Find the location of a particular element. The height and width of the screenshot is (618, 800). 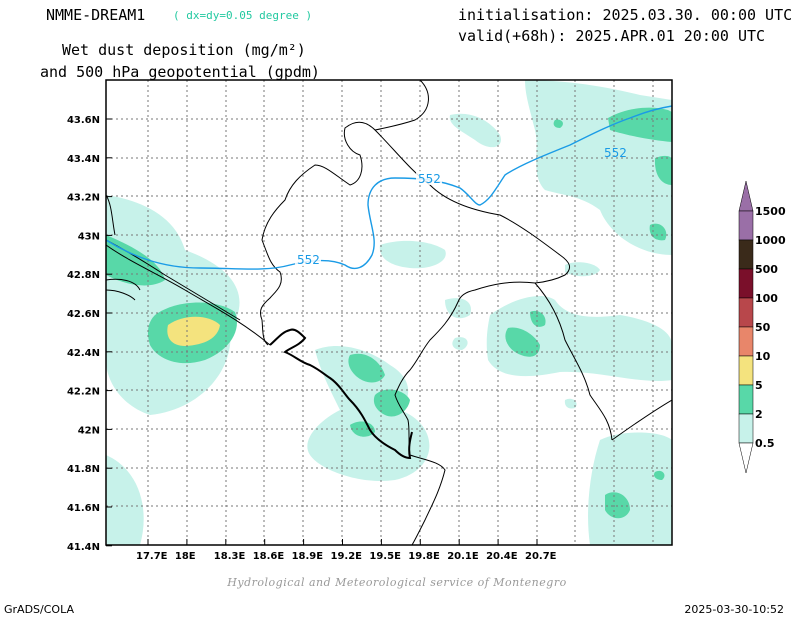

color-legend: 1500 1000 500 100 50 10 5 2 0.5 is located at coordinates (762, 327).